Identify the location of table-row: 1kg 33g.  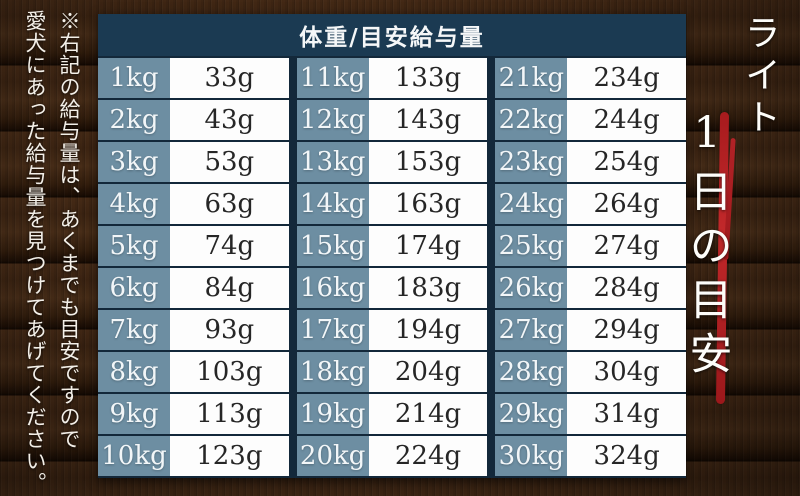
(193, 78).